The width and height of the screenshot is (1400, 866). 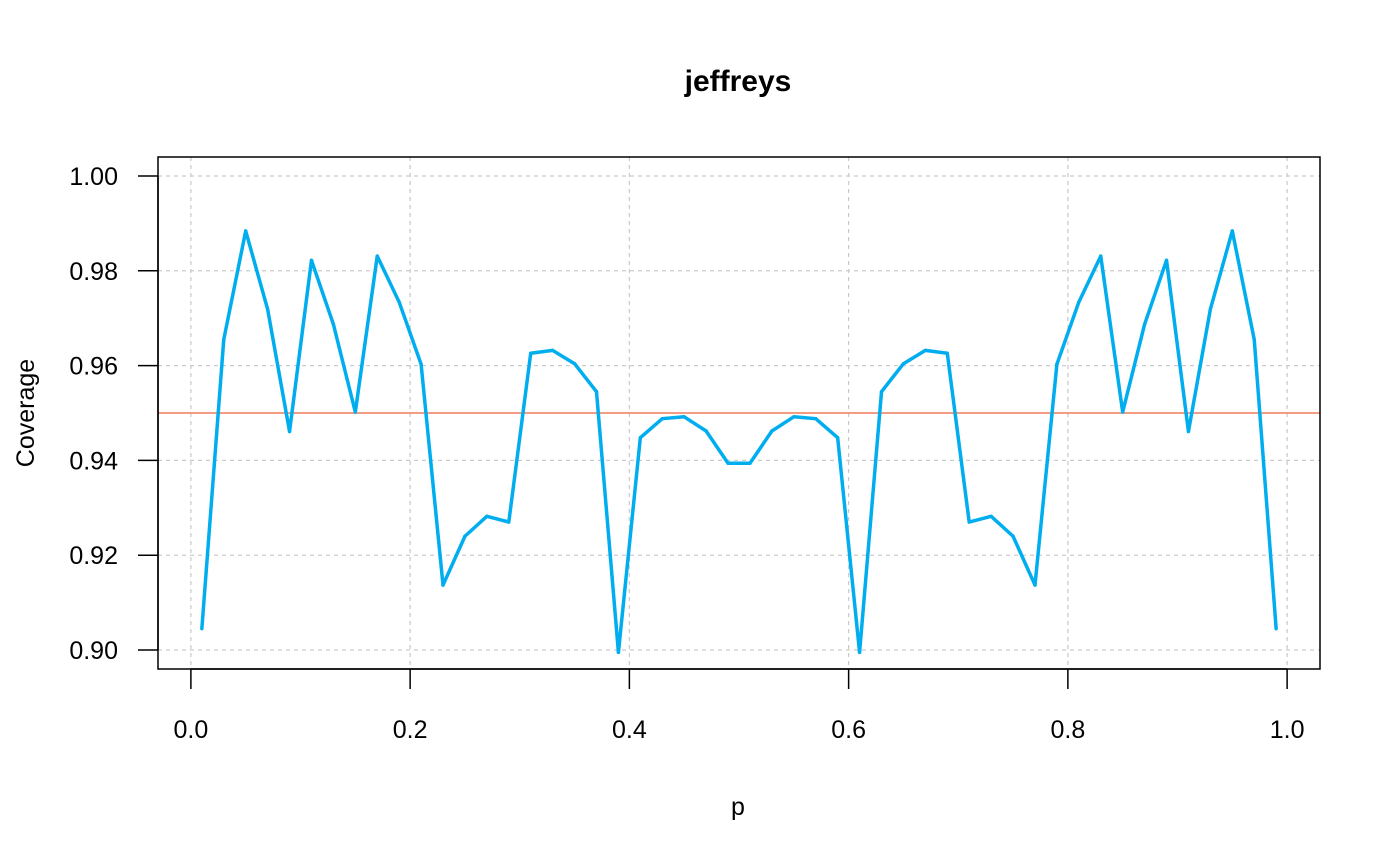 I want to click on x-tick-label: 0.2, so click(x=410, y=730).